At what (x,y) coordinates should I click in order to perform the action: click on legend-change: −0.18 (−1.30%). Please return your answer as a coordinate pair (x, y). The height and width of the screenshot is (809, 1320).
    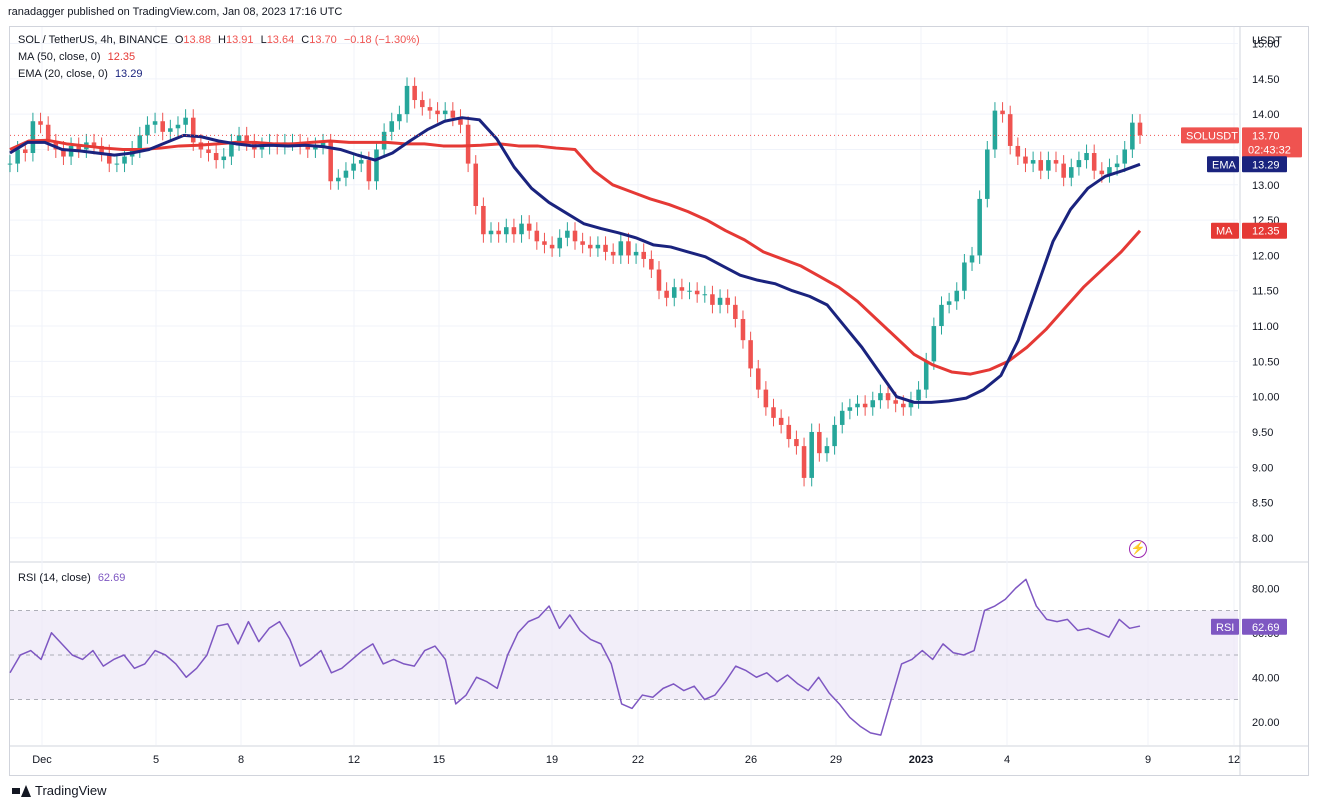
    Looking at the image, I should click on (381, 40).